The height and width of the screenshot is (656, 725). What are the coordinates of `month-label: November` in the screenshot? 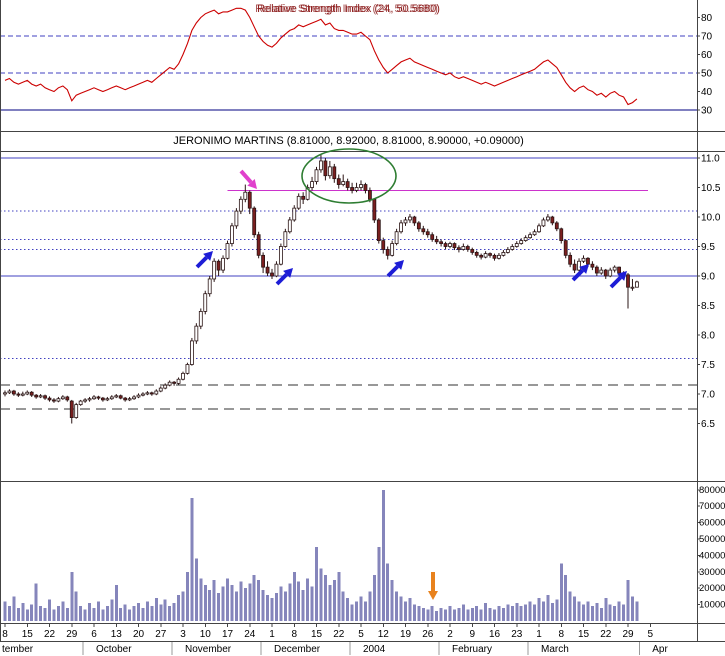 It's located at (208, 649).